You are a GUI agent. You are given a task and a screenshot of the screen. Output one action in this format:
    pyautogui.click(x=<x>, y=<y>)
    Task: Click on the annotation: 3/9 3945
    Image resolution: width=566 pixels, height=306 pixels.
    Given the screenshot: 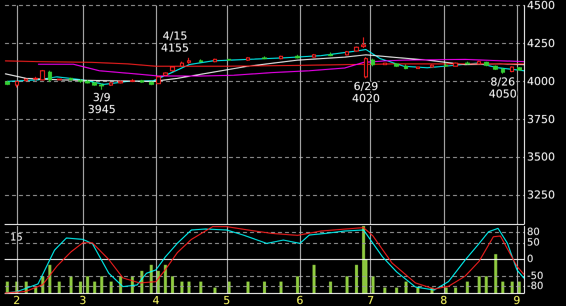 What is the action you would take?
    pyautogui.click(x=102, y=103)
    